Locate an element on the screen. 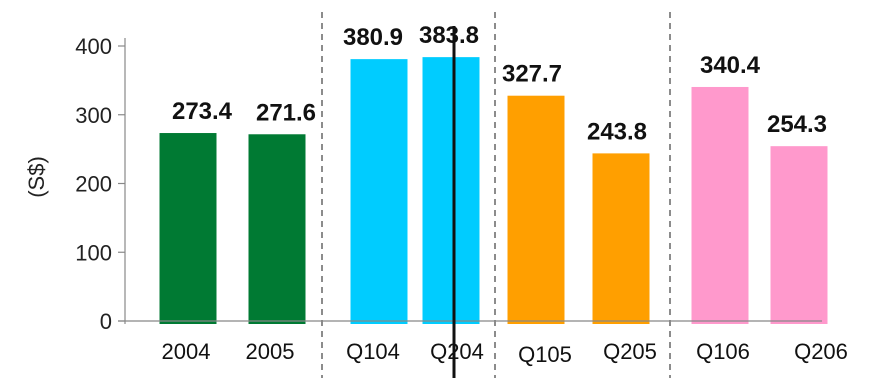  y-tick-label: 0 is located at coordinates (106, 321).